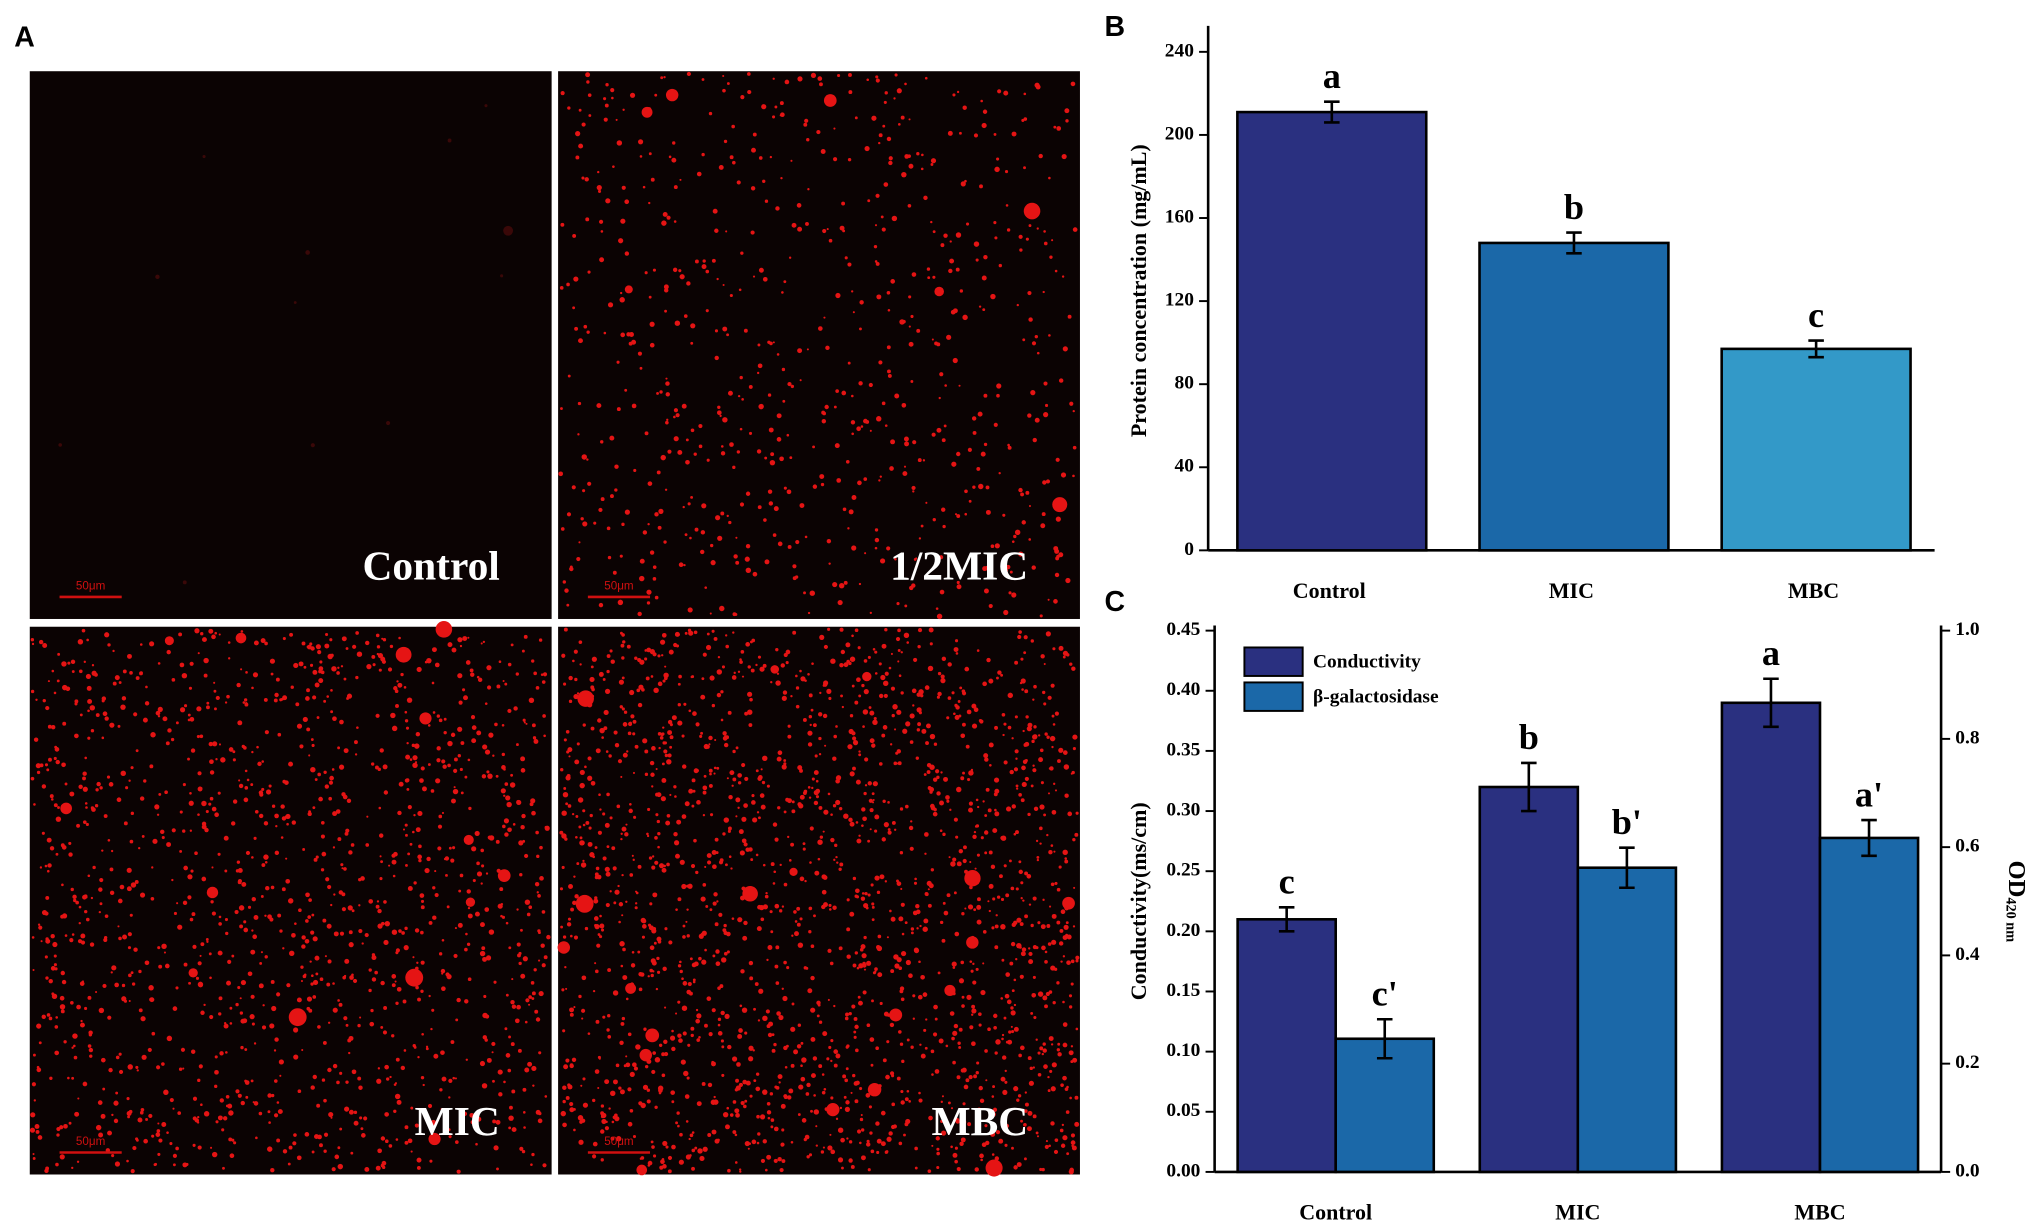 This screenshot has height=1225, width=2033. Describe the element at coordinates (1376, 696) in the screenshot. I see `legend-label: β-galactosidase` at that location.